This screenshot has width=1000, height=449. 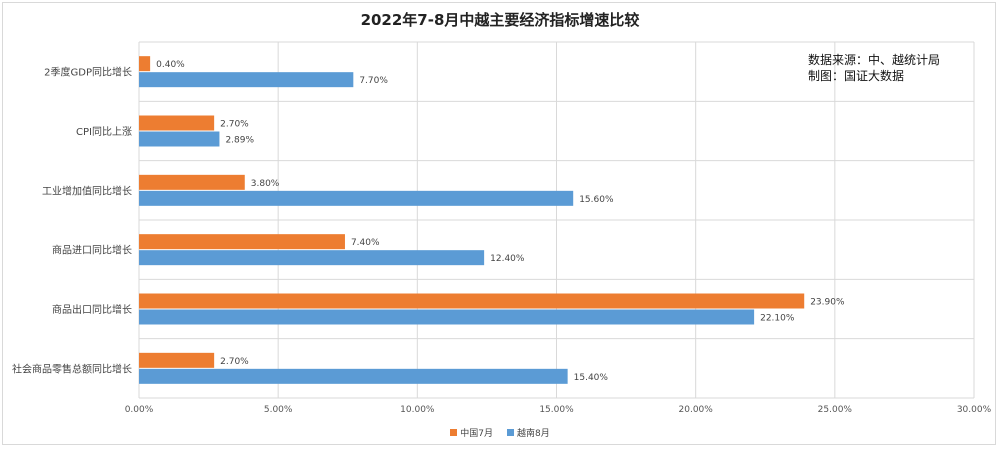 What do you see at coordinates (696, 410) in the screenshot?
I see `x-tick-label: 20.00%` at bounding box center [696, 410].